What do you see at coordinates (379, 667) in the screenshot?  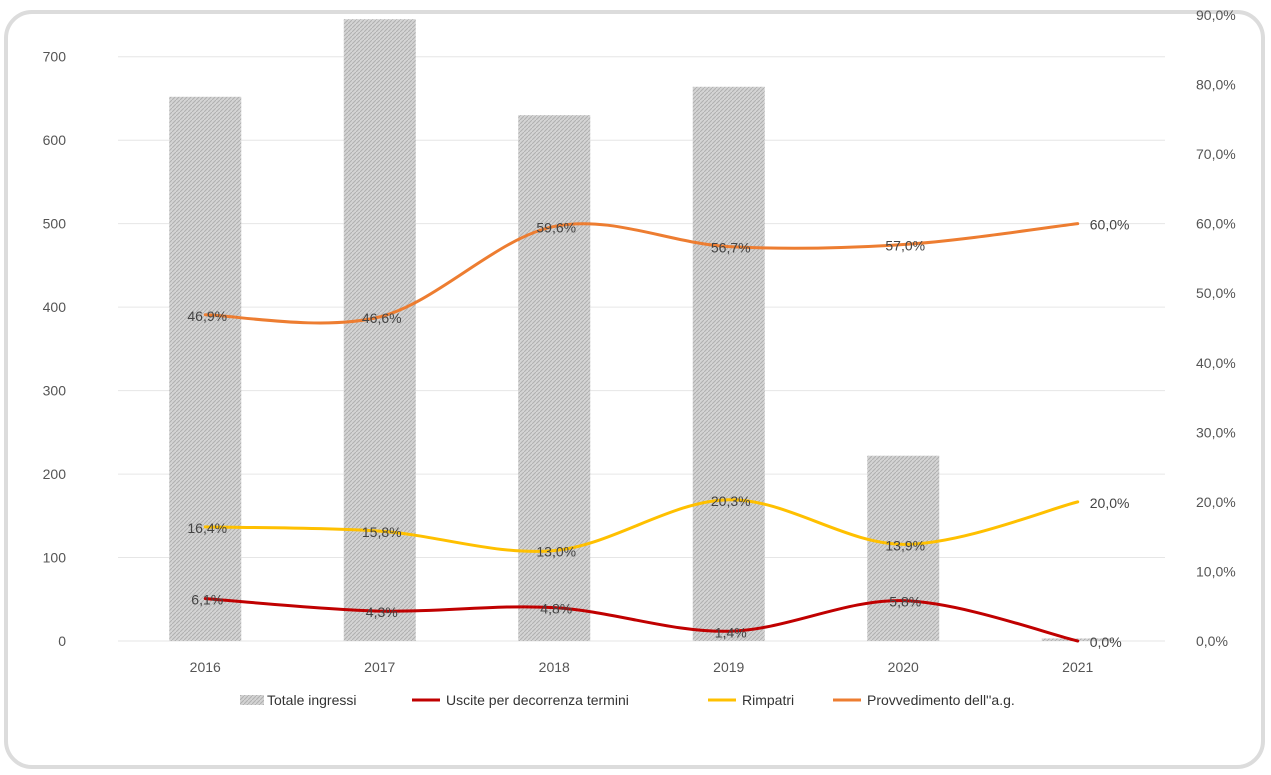 I see `x-tick-label: 2017` at bounding box center [379, 667].